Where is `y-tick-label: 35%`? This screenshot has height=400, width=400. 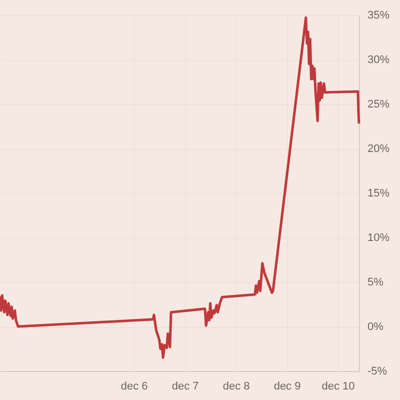
y-tick-label: 35% is located at coordinates (379, 16).